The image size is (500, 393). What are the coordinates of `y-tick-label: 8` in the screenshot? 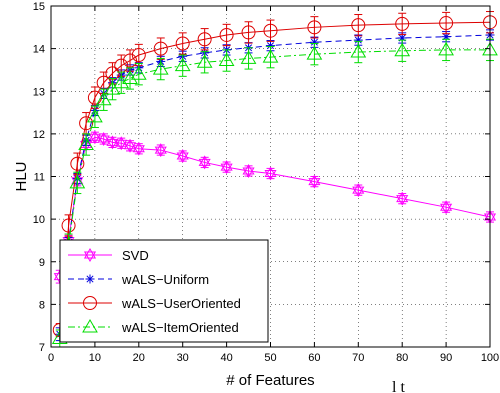 It's located at (42, 305).